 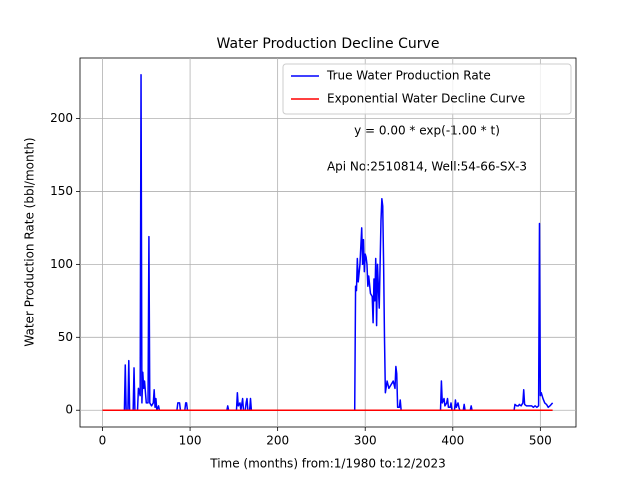 What do you see at coordinates (427, 167) in the screenshot?
I see `annotation: Api No:2510814, Well:54-66-SX-3` at bounding box center [427, 167].